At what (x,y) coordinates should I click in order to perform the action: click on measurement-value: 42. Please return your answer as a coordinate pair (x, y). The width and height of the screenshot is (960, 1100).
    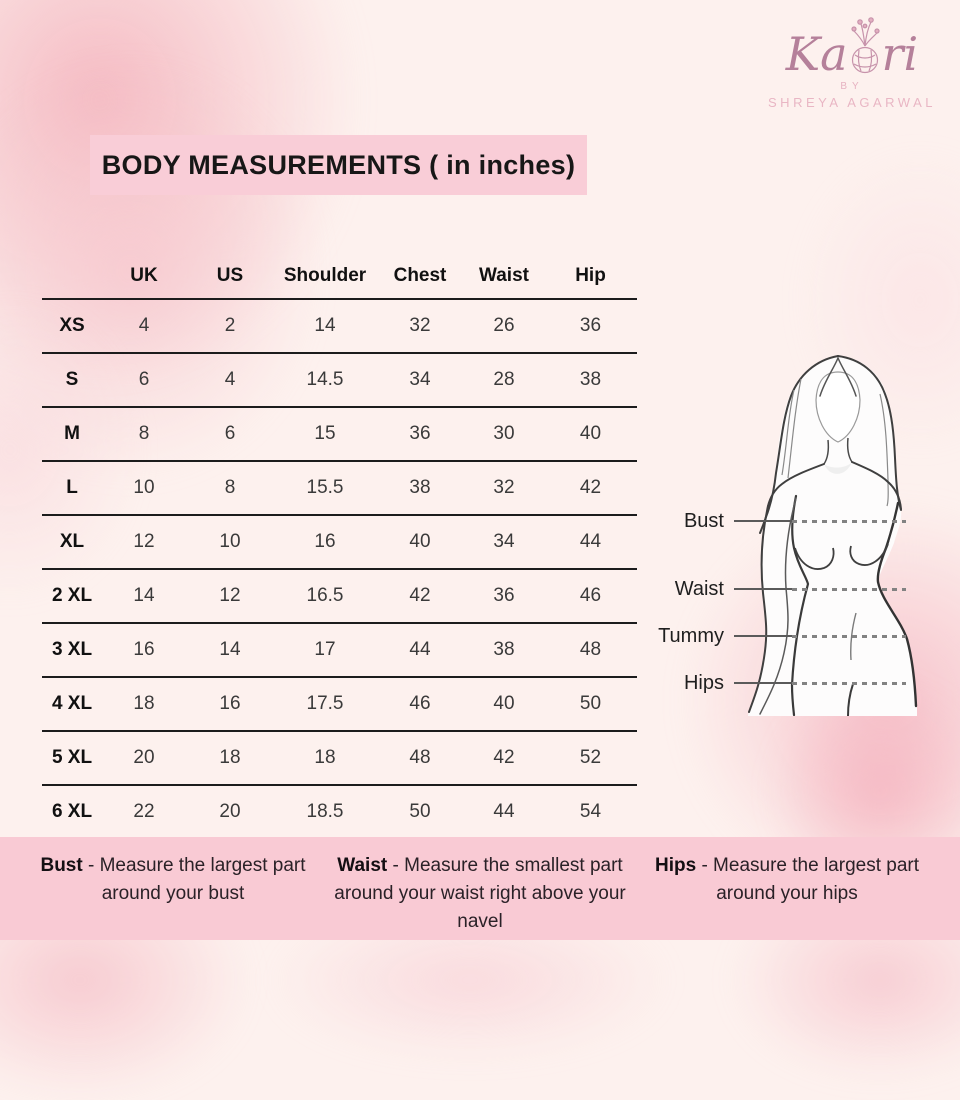
    Looking at the image, I should click on (420, 595).